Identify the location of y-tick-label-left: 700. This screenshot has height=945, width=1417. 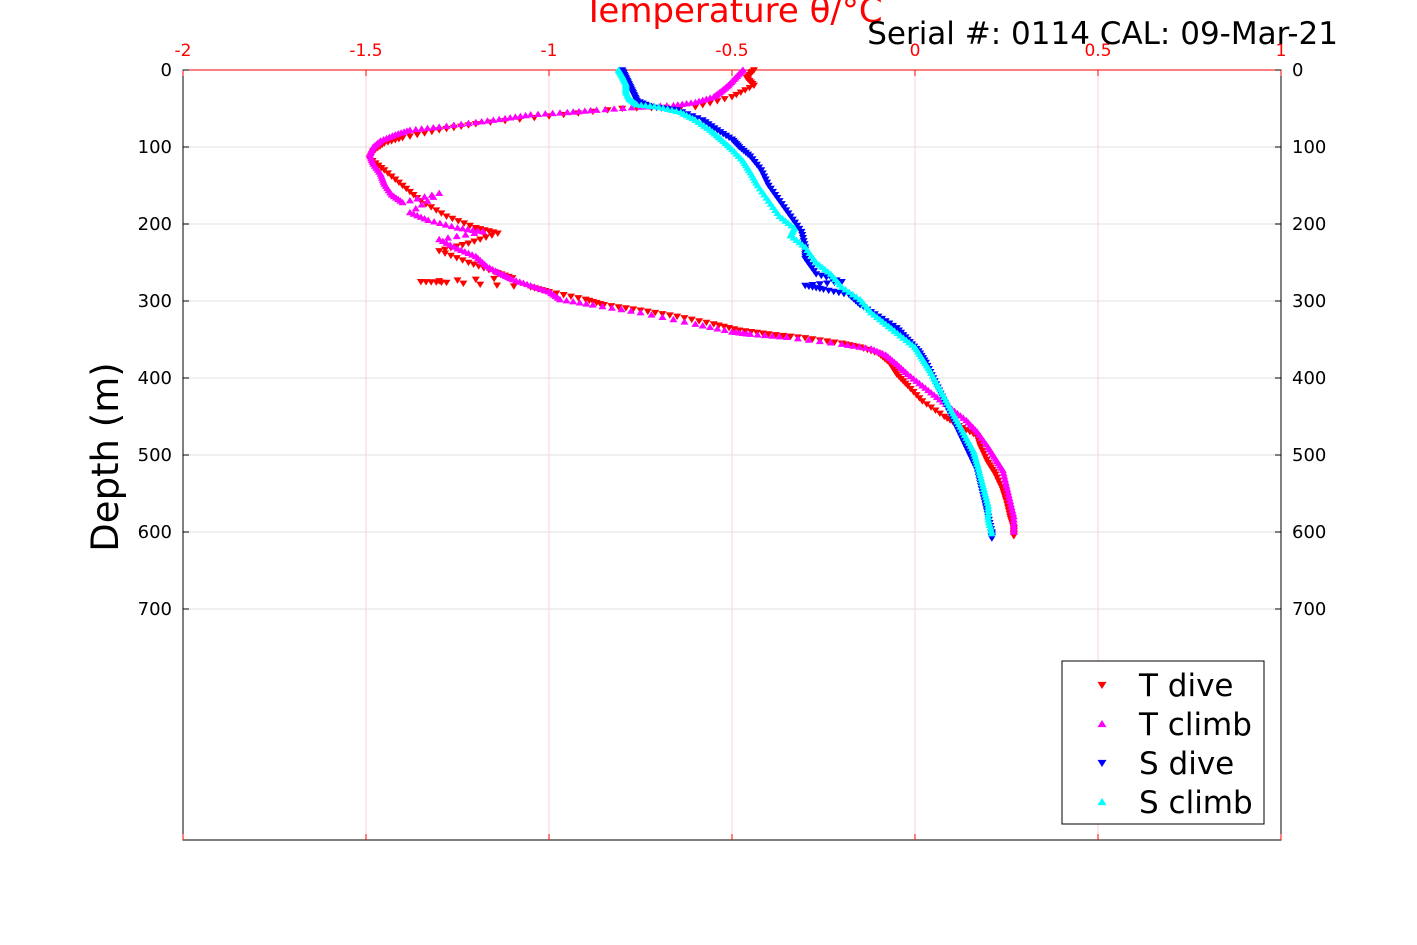
(155, 609).